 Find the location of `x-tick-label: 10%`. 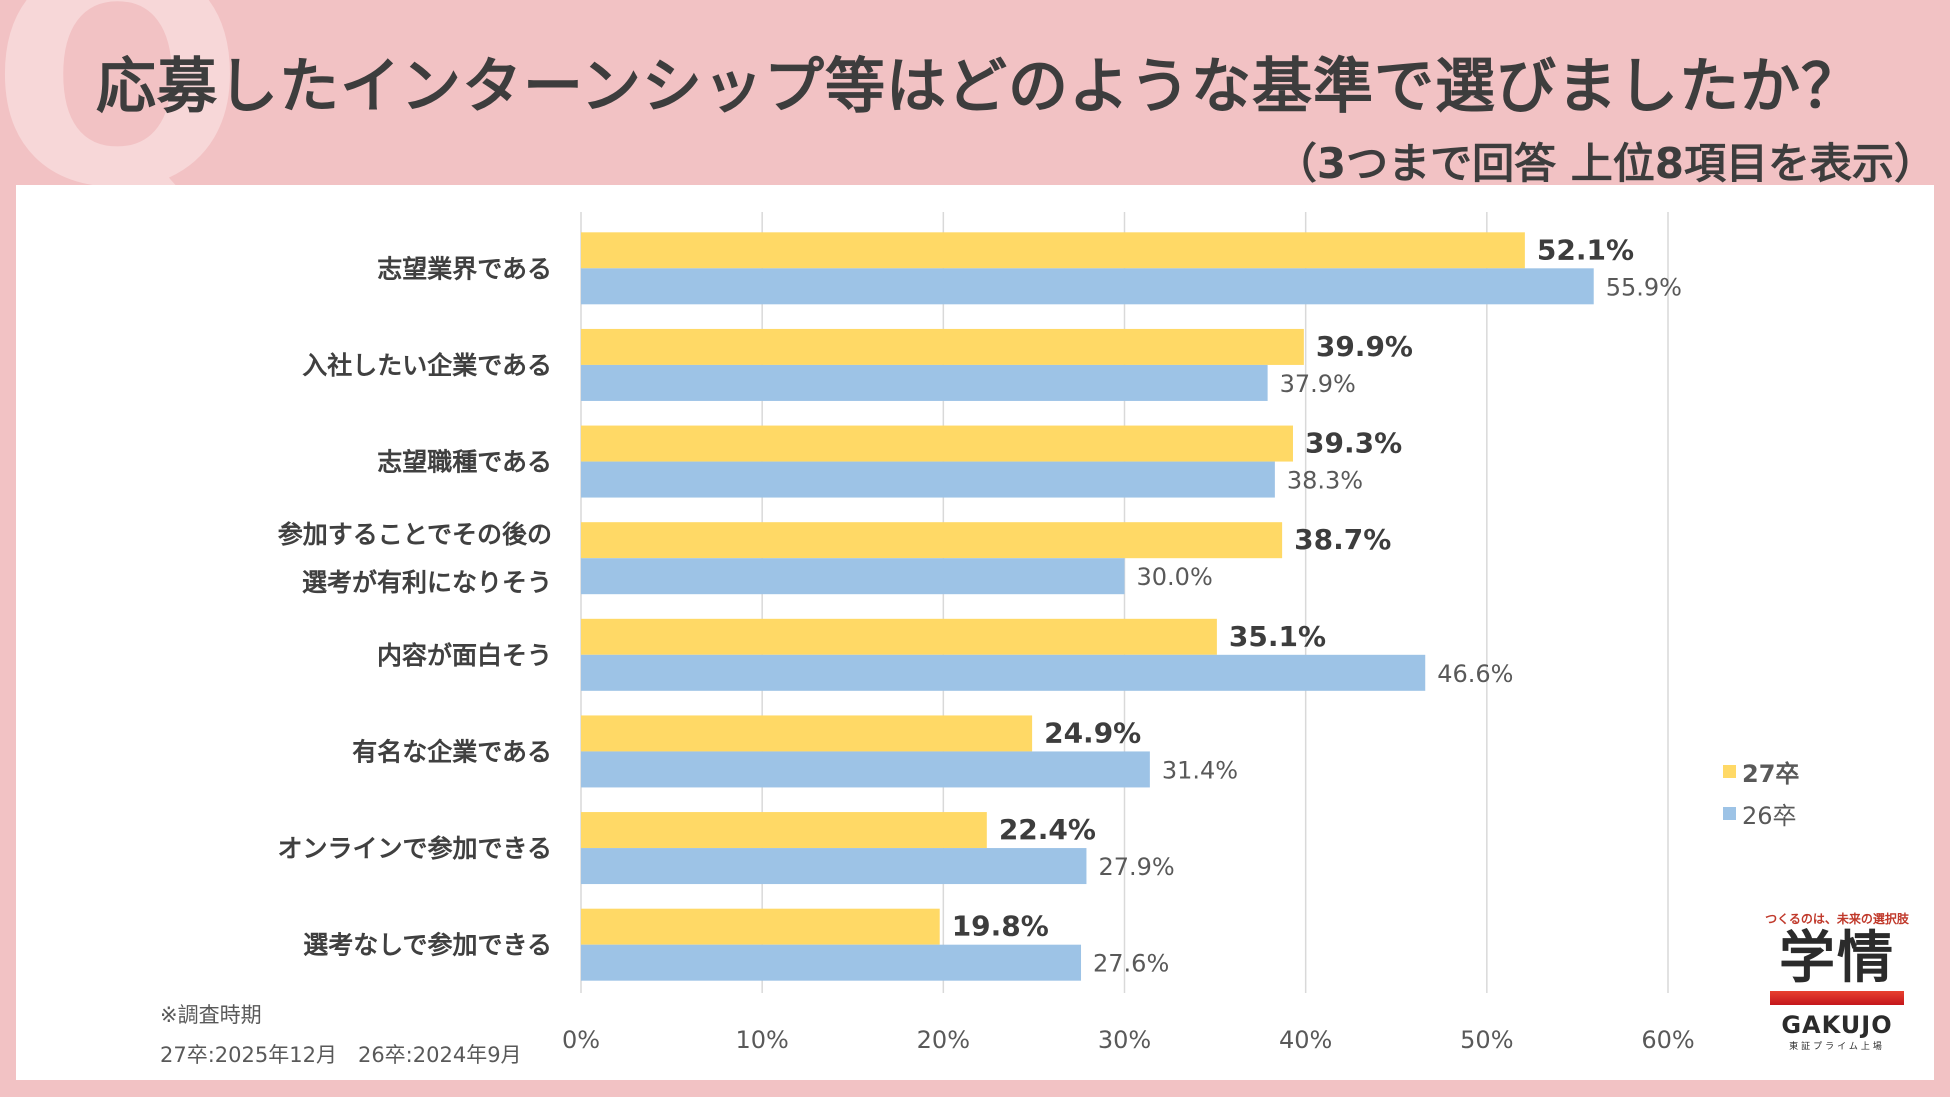

x-tick-label: 10% is located at coordinates (761, 1040).